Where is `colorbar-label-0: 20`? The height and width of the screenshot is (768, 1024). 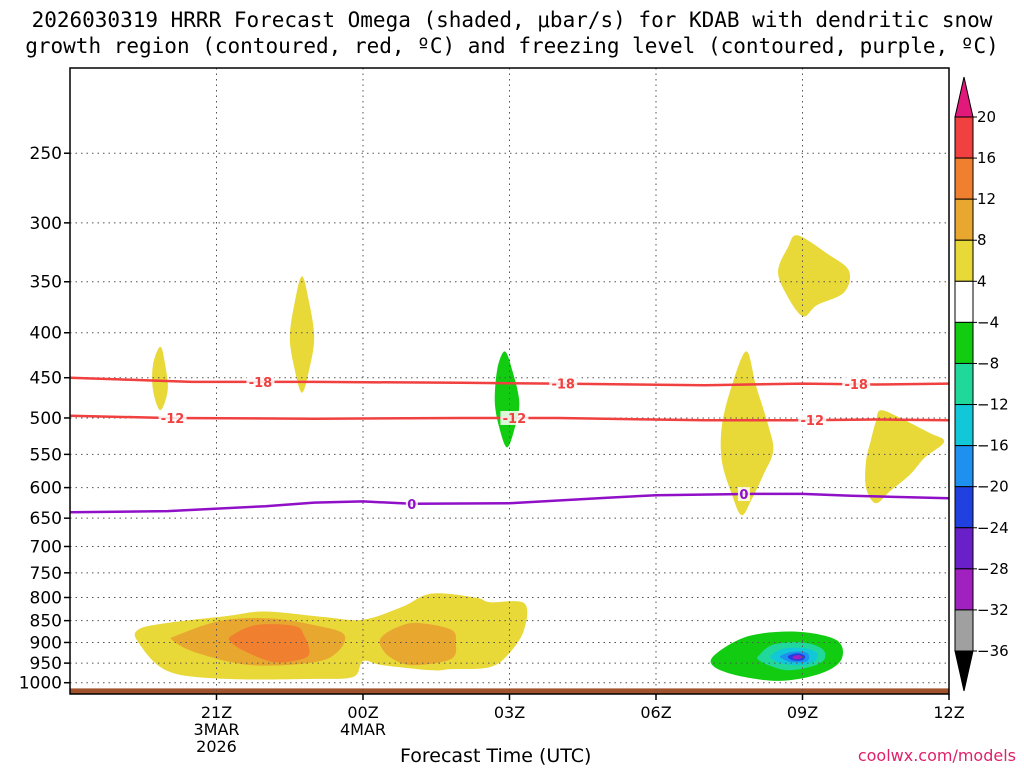
colorbar-label-0: 20 is located at coordinates (986, 117).